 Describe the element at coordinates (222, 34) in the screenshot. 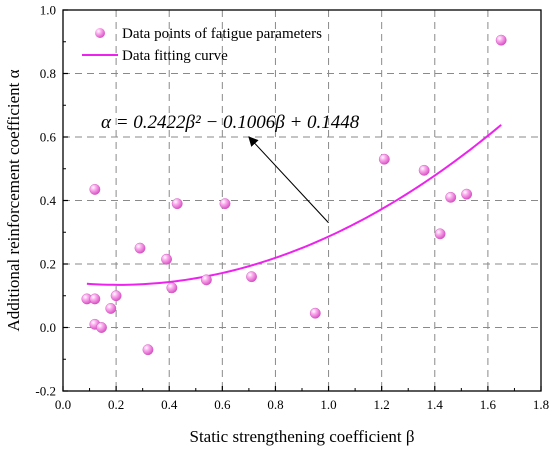

I see `legend-label-points: Data points of fatigue parameters` at that location.